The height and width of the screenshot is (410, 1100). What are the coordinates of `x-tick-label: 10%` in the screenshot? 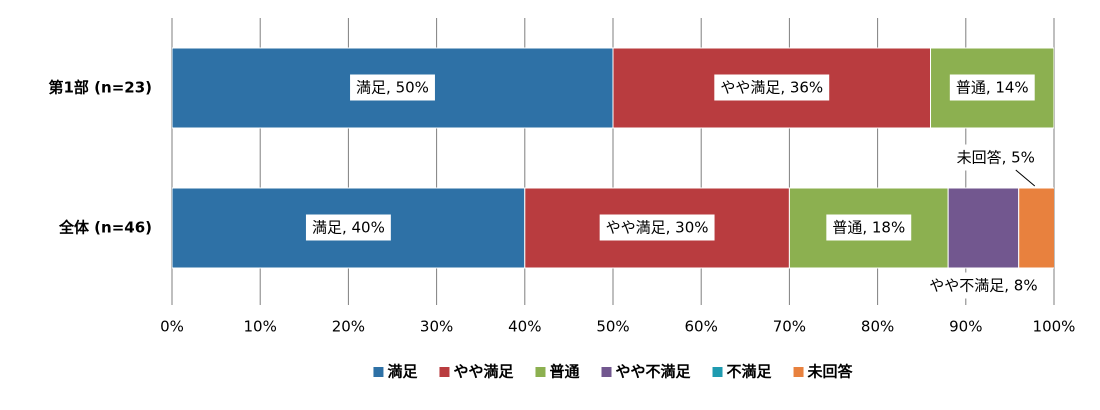 It's located at (260, 327).